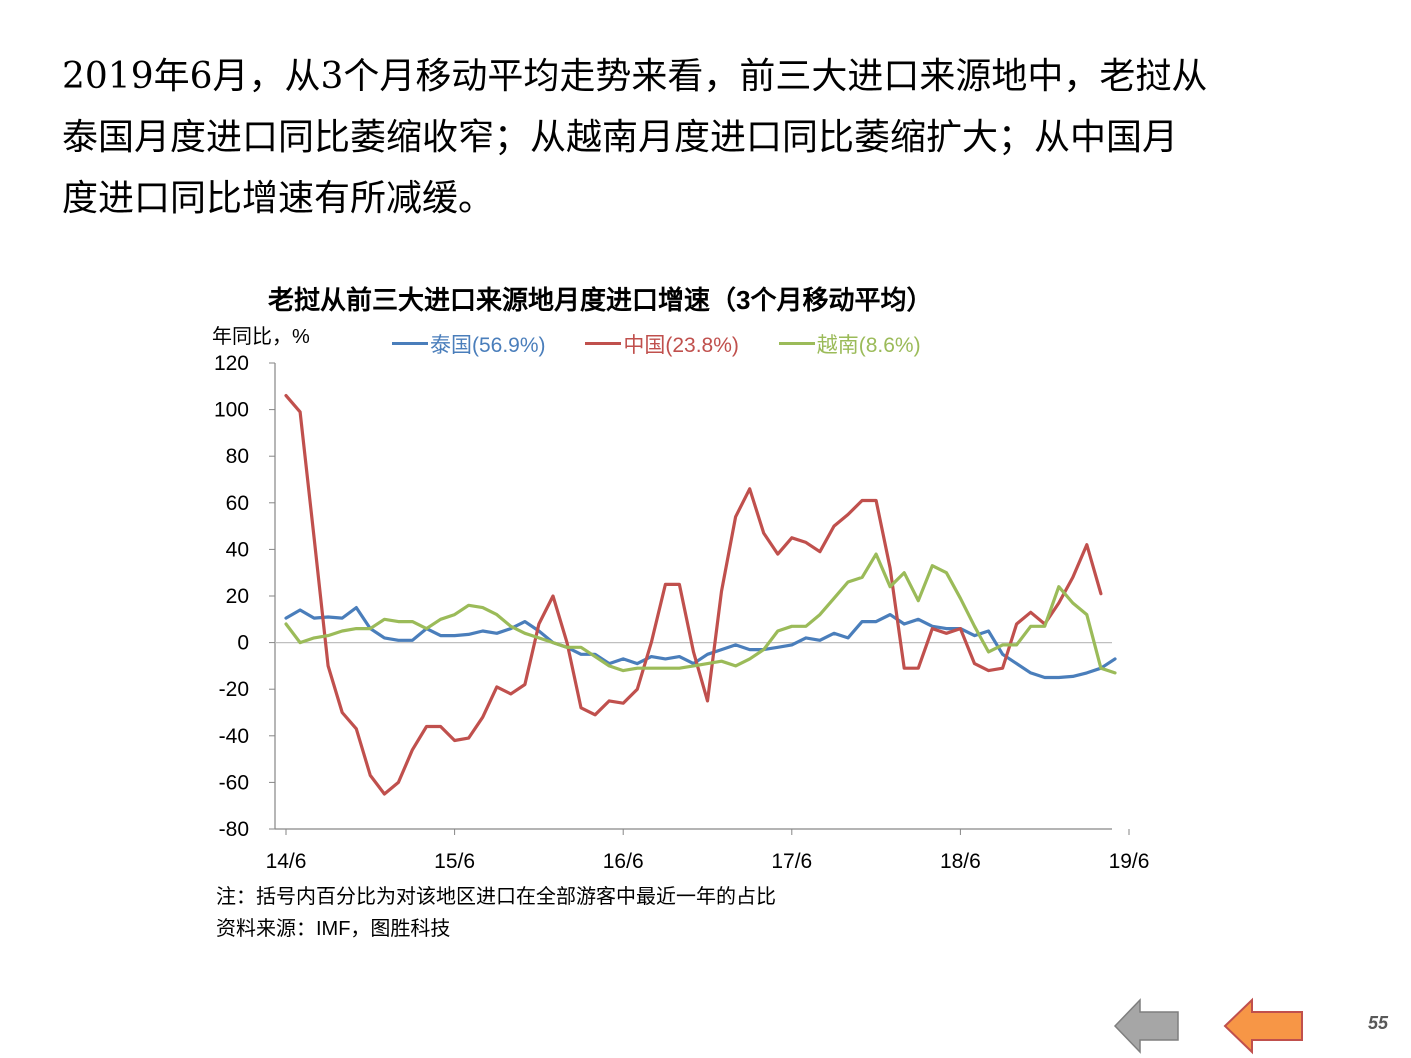 This screenshot has width=1411, height=1058. Describe the element at coordinates (237, 456) in the screenshot. I see `y-tick-label: 80` at that location.